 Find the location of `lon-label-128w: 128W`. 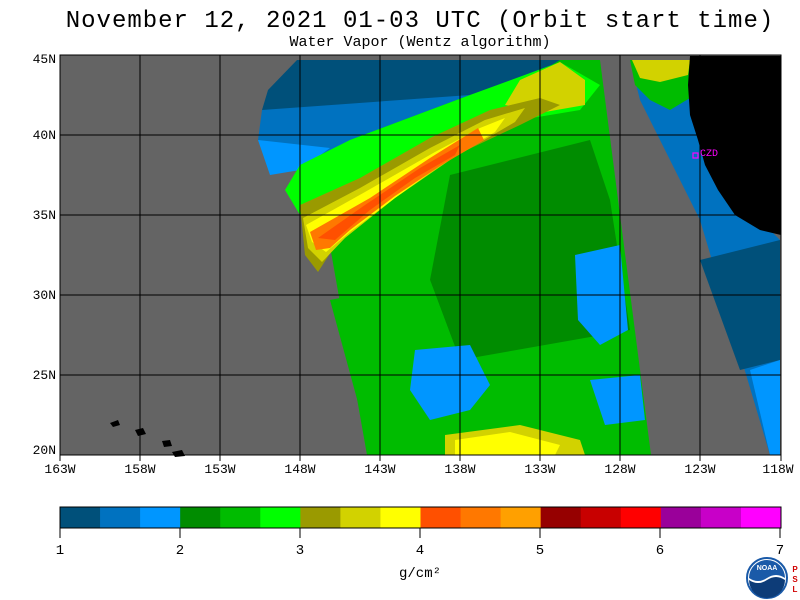

lon-label-128w: 128W is located at coordinates (620, 469).